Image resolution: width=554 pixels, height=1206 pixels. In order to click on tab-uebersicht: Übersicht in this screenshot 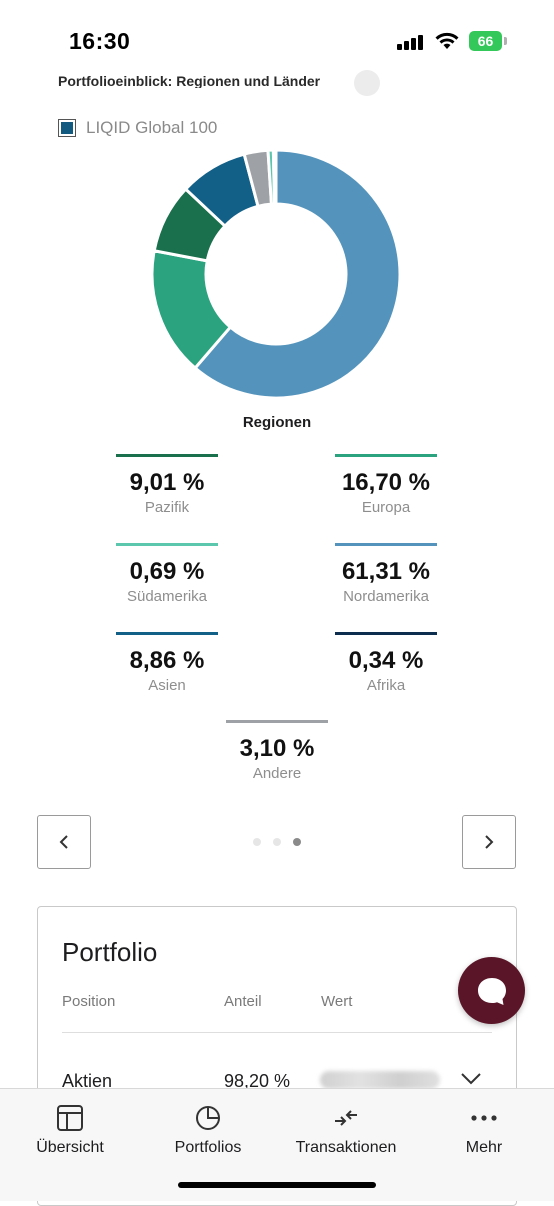, I will do `click(70, 1130)`.